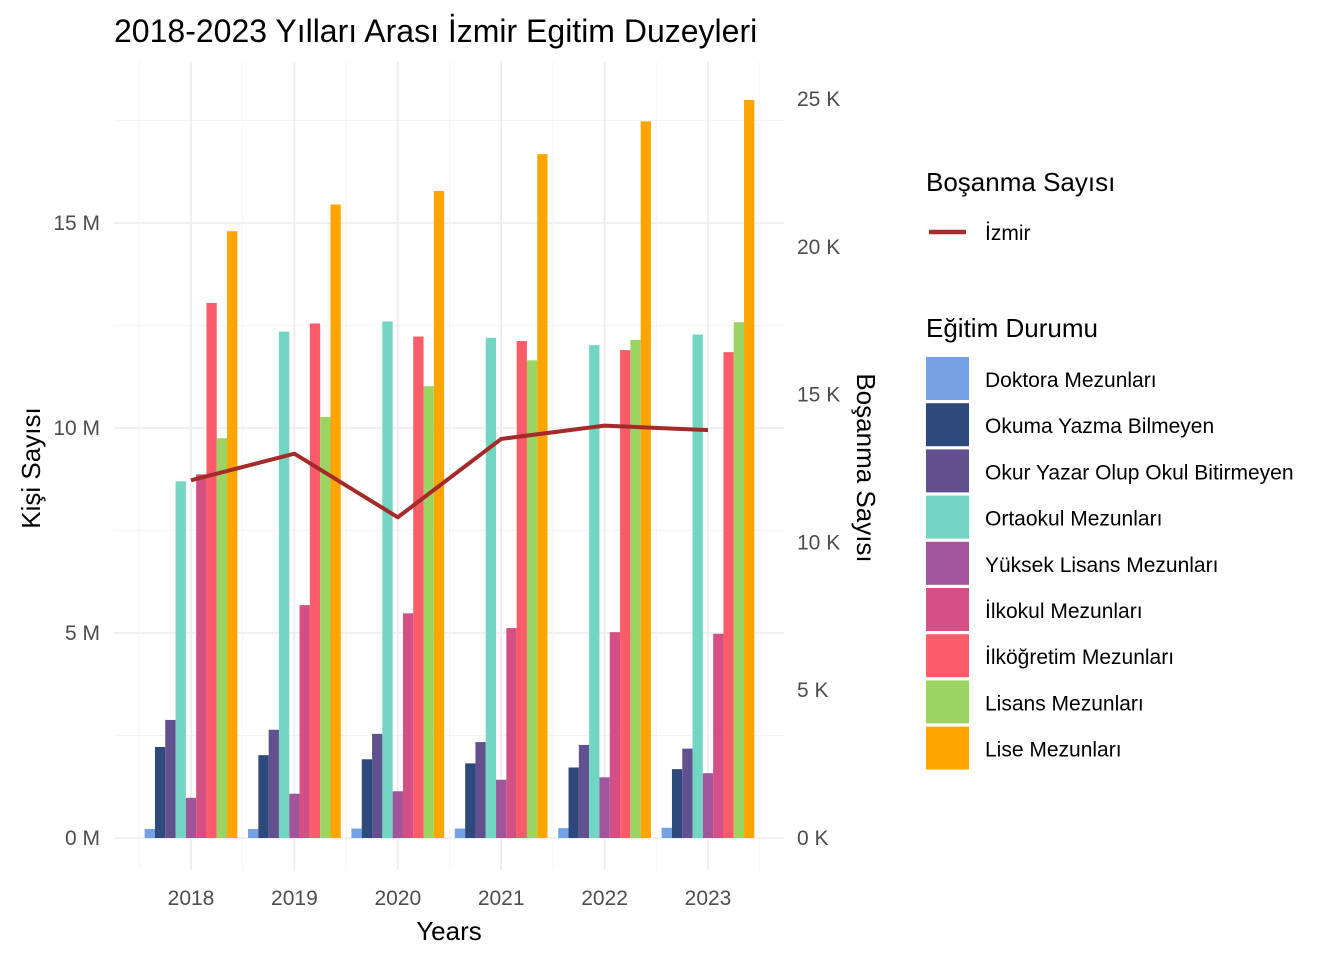  I want to click on line-legend-label: İzmir, so click(1008, 233).